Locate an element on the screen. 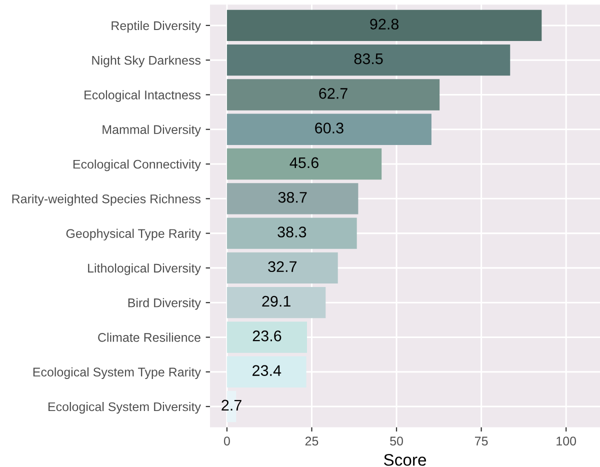 The height and width of the screenshot is (467, 600). data-label: 45.6 is located at coordinates (304, 162).